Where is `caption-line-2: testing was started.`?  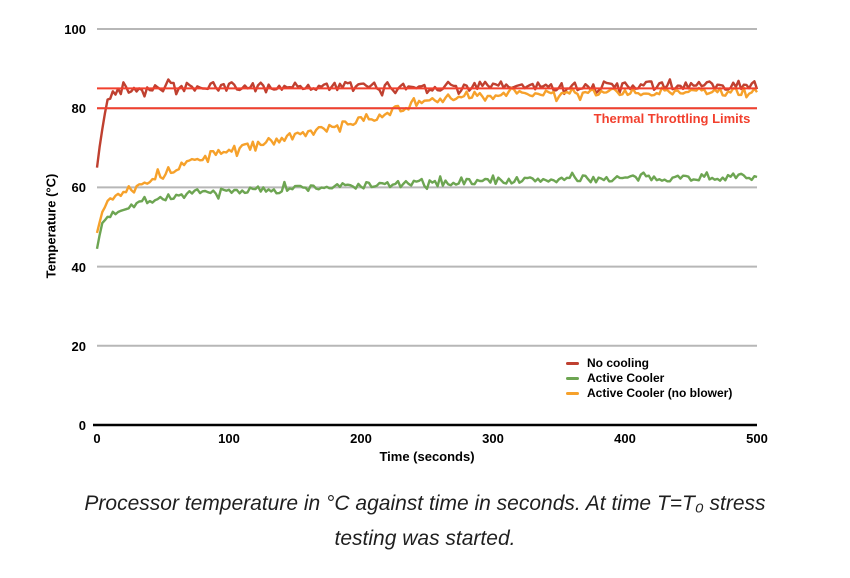
caption-line-2: testing was started. is located at coordinates (425, 538).